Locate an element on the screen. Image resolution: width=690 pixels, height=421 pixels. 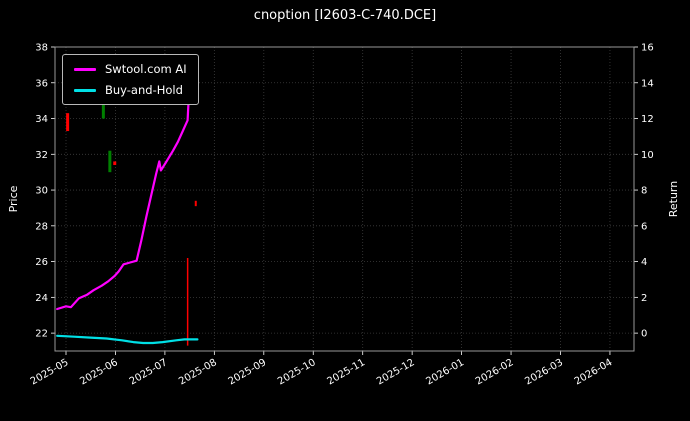
y-tick-label-right: 2 is located at coordinates (644, 298).